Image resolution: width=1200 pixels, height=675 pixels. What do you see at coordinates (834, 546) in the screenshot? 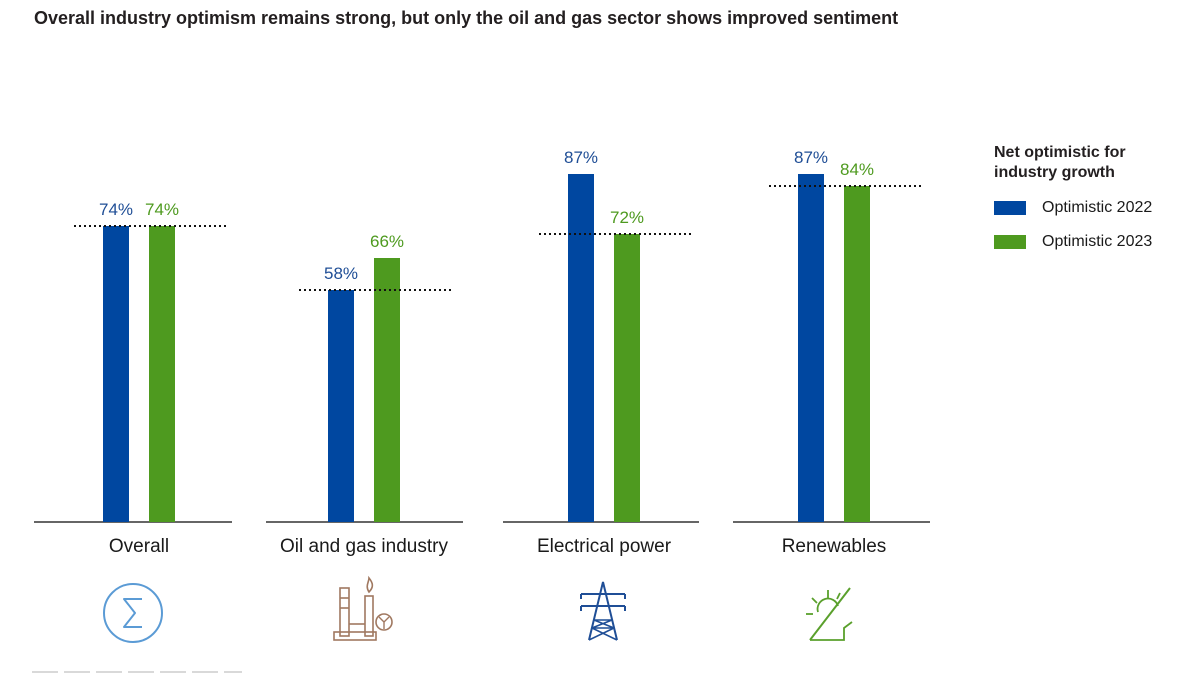
I see `category-label: Renewables` at bounding box center [834, 546].